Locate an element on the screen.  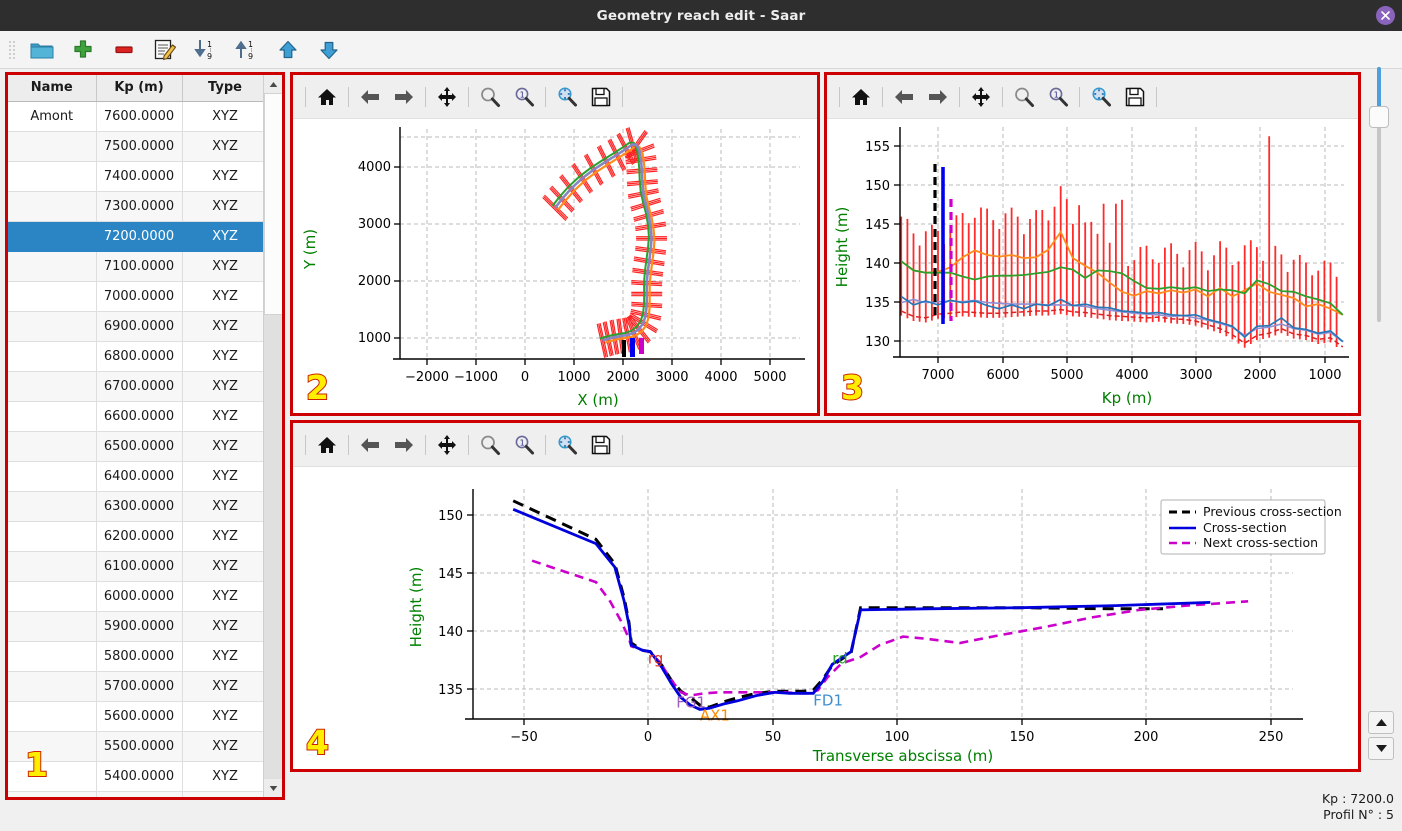
cell-kp: 5600.0000 is located at coordinates (139, 716).